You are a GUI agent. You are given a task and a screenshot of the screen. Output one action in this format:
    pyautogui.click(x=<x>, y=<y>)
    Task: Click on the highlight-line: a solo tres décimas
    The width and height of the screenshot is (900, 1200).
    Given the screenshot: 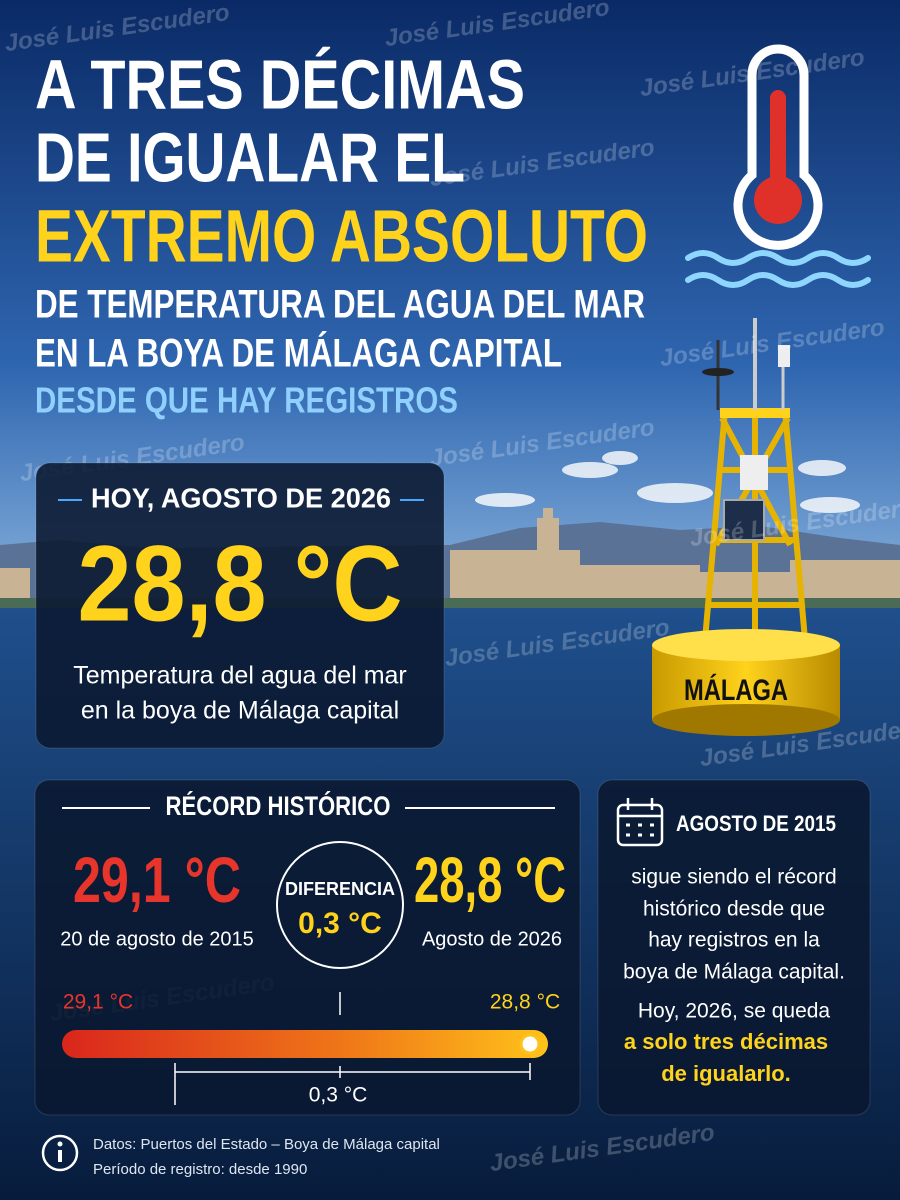 What is the action you would take?
    pyautogui.click(x=726, y=1041)
    